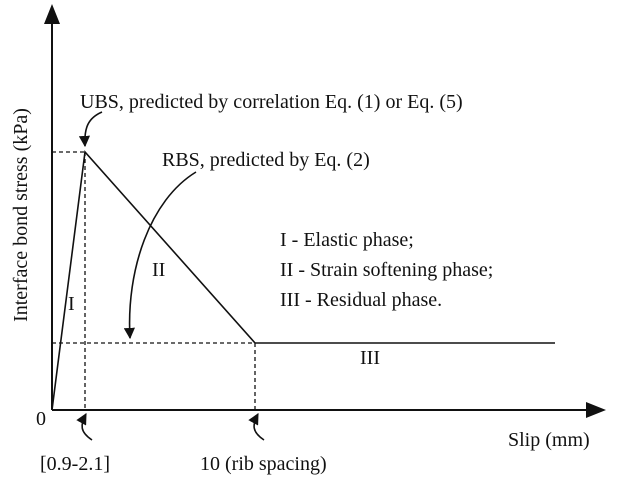 The width and height of the screenshot is (634, 480). What do you see at coordinates (90, 129) in the screenshot?
I see `ubs-arrow` at bounding box center [90, 129].